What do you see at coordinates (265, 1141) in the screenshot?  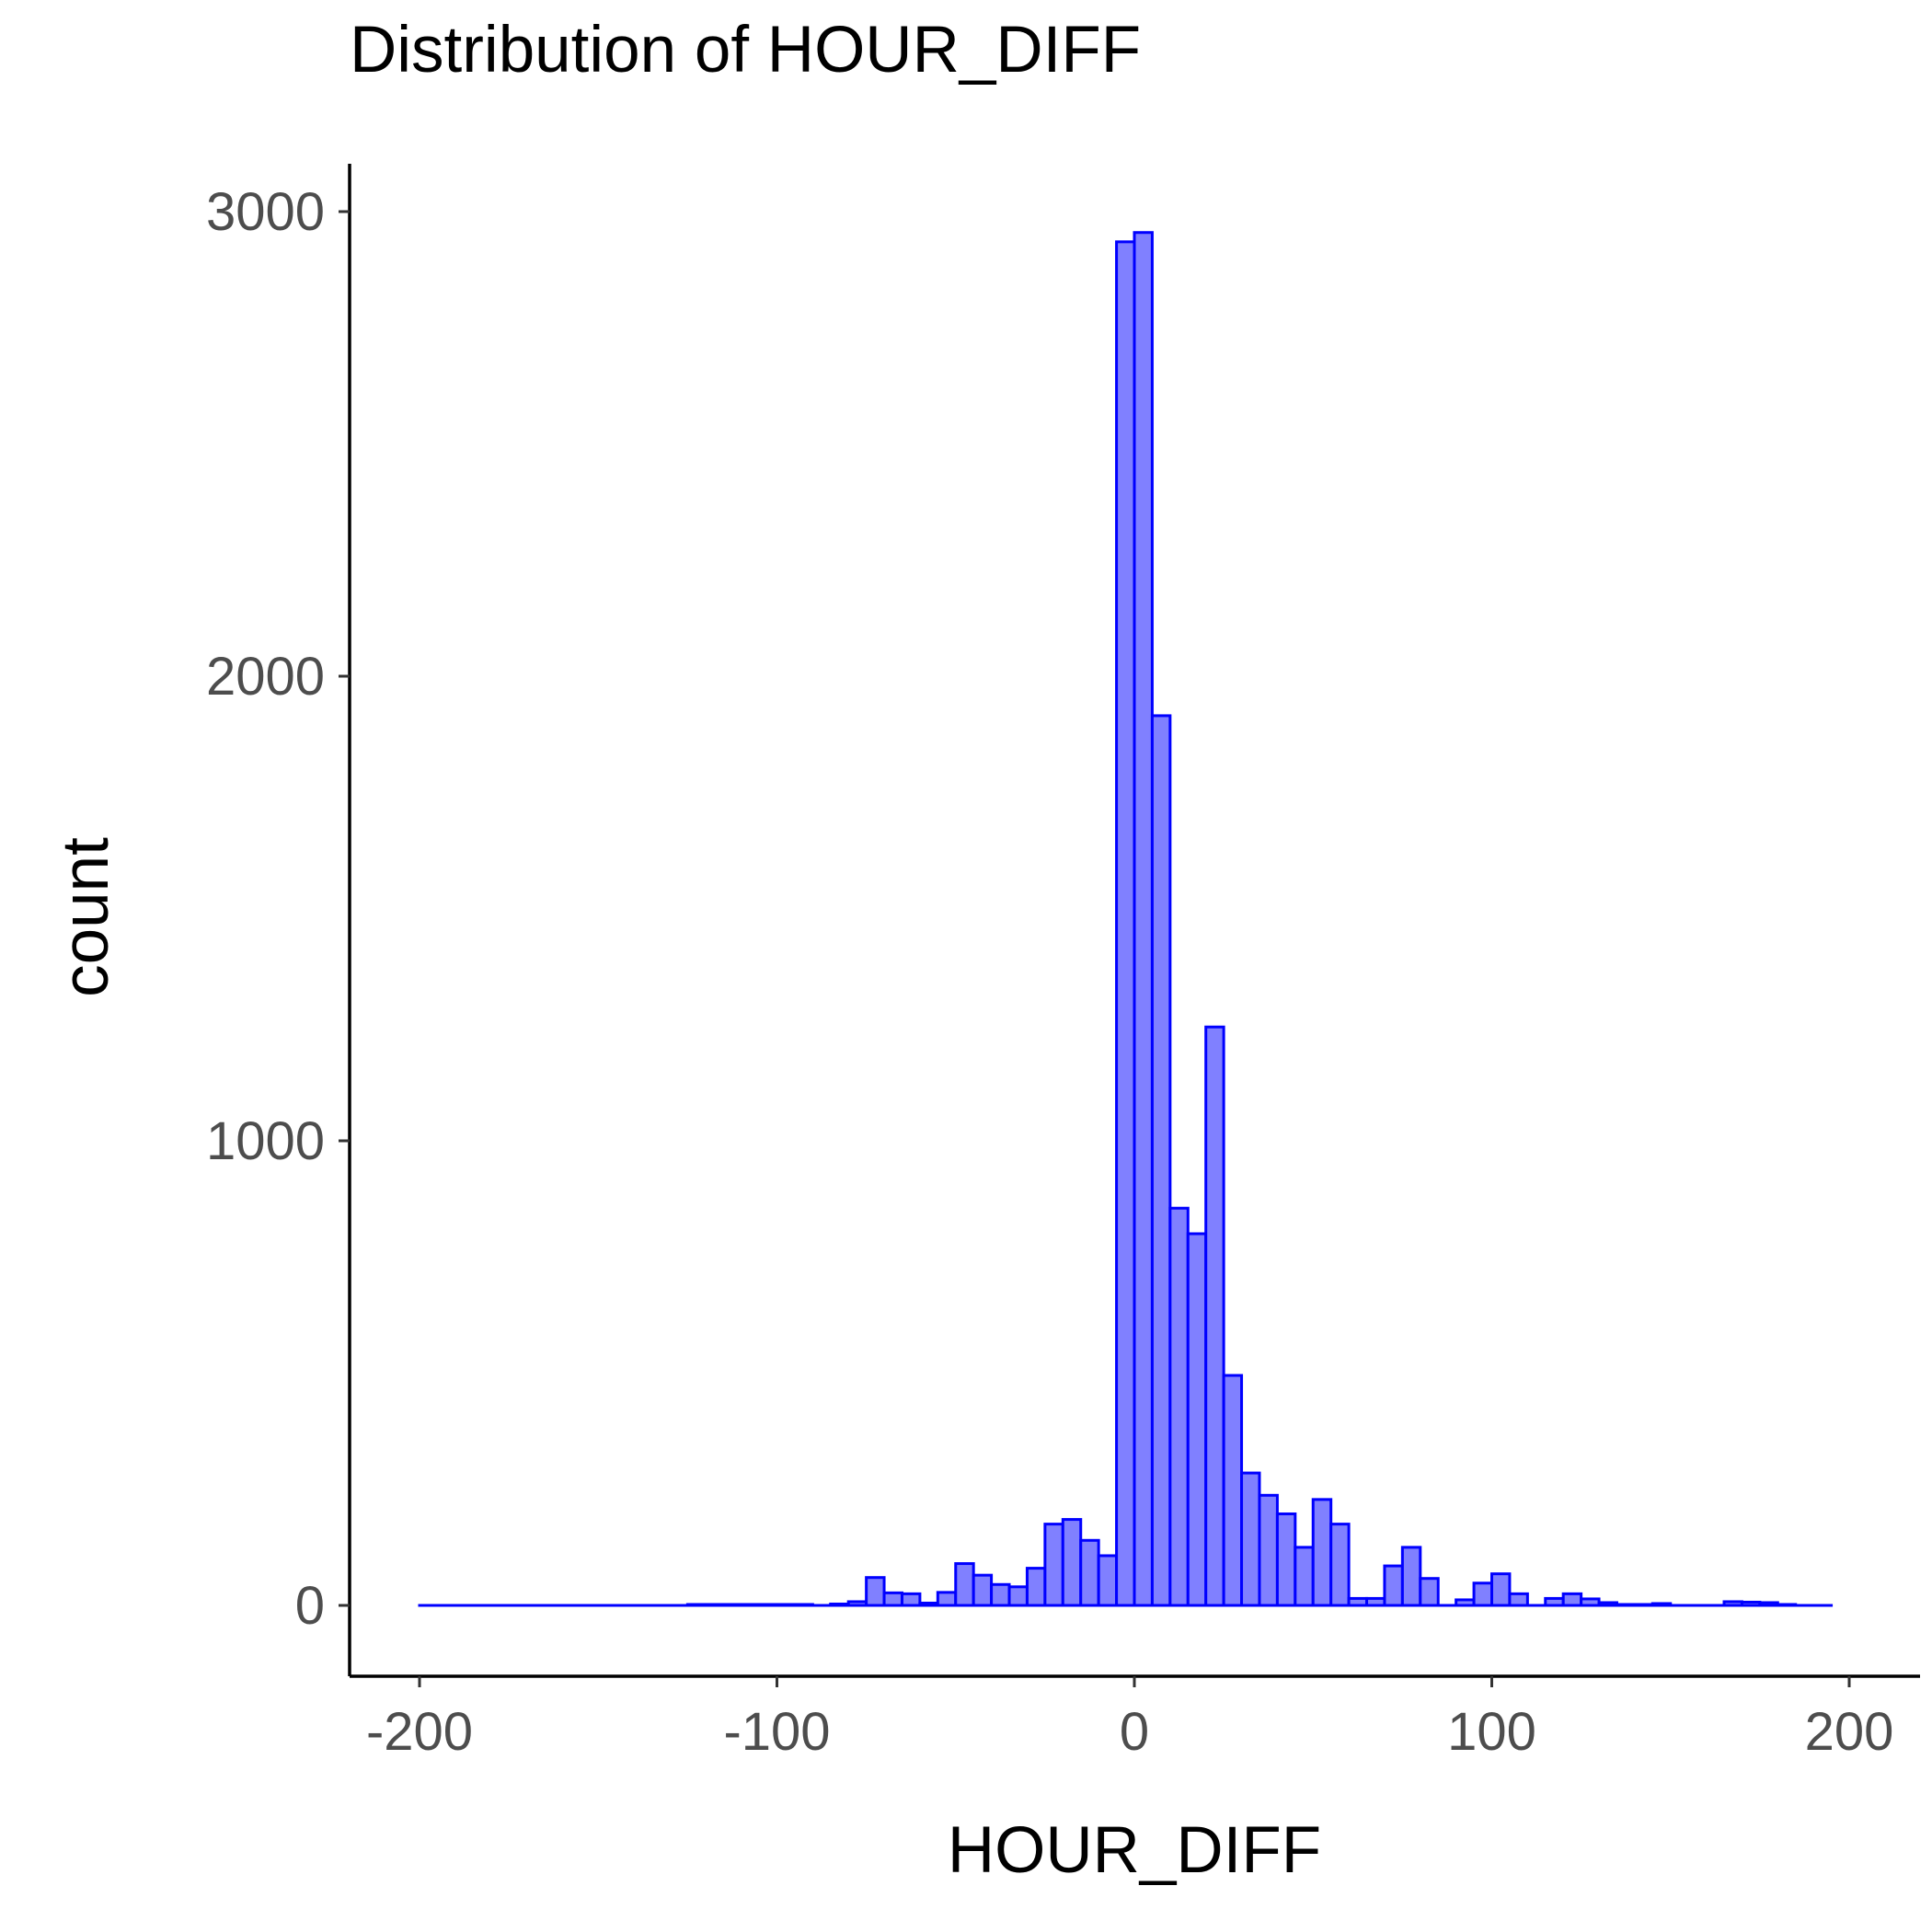 I see `y-tick-label-1: 1000` at bounding box center [265, 1141].